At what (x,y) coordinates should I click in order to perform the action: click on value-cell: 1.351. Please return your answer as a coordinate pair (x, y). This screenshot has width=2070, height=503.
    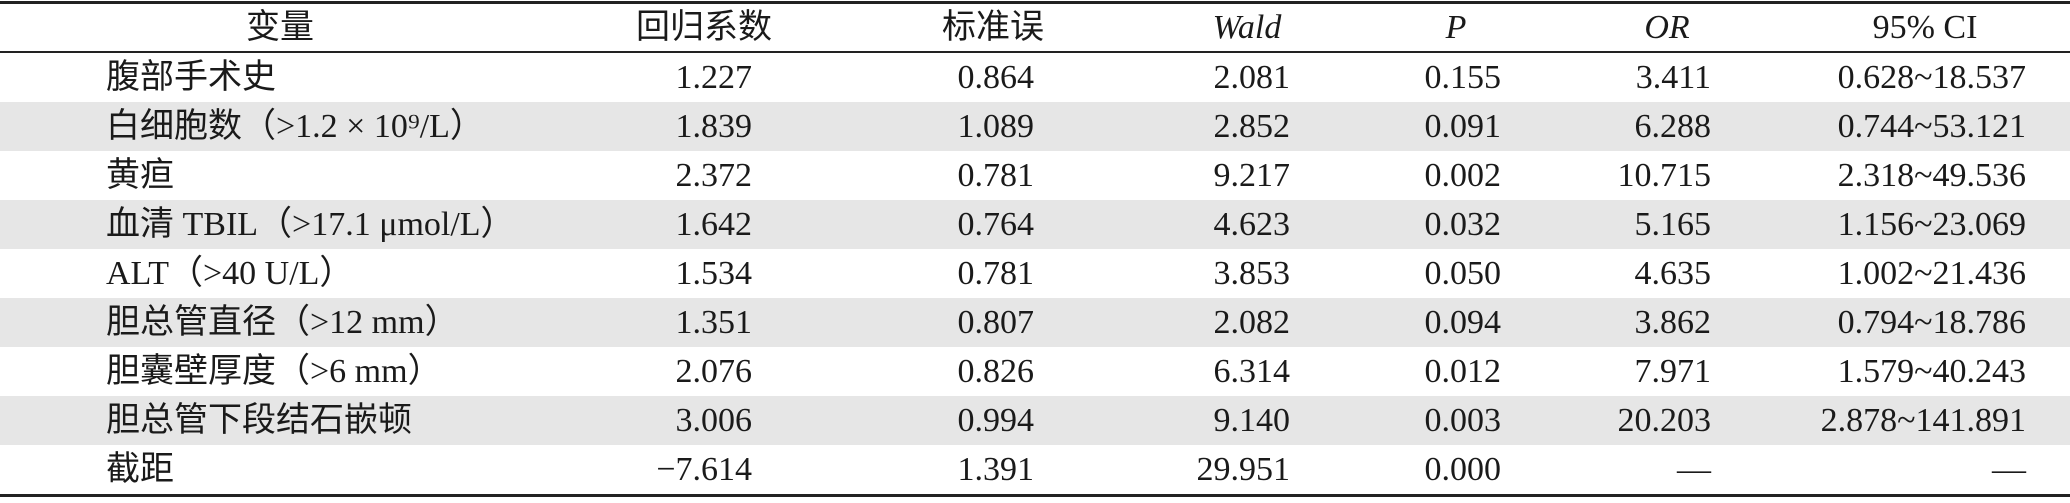
    Looking at the image, I should click on (714, 322).